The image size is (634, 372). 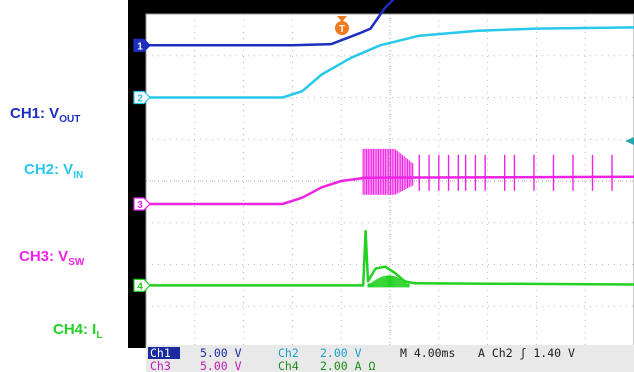 I want to click on trace-ch3, so click(x=390, y=190).